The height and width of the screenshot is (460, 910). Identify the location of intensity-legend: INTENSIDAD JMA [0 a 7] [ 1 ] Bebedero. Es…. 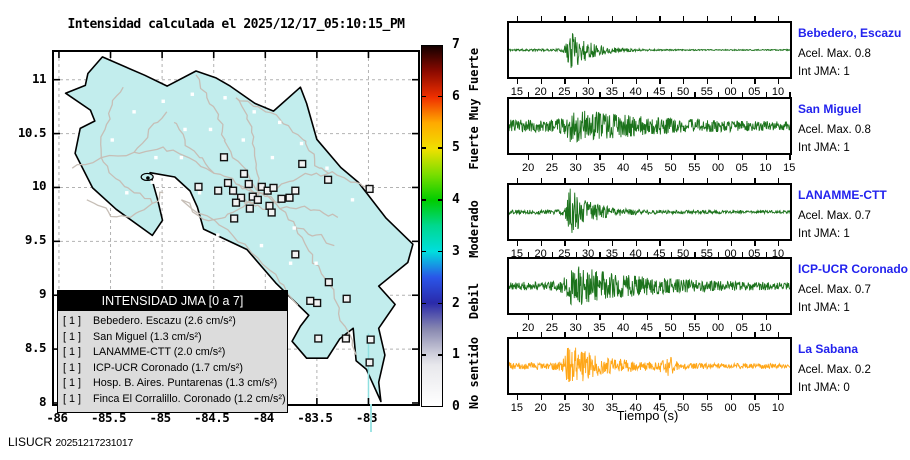
(172, 351).